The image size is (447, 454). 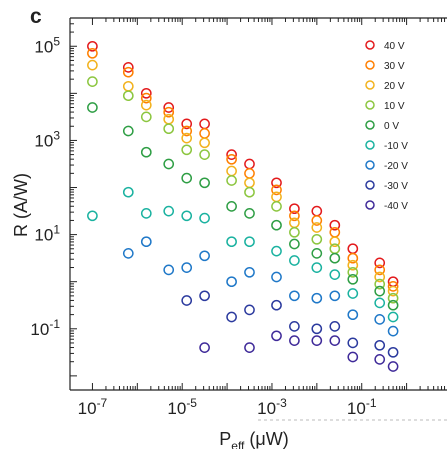 I want to click on y-tick-exponent: 1, so click(x=56, y=230).